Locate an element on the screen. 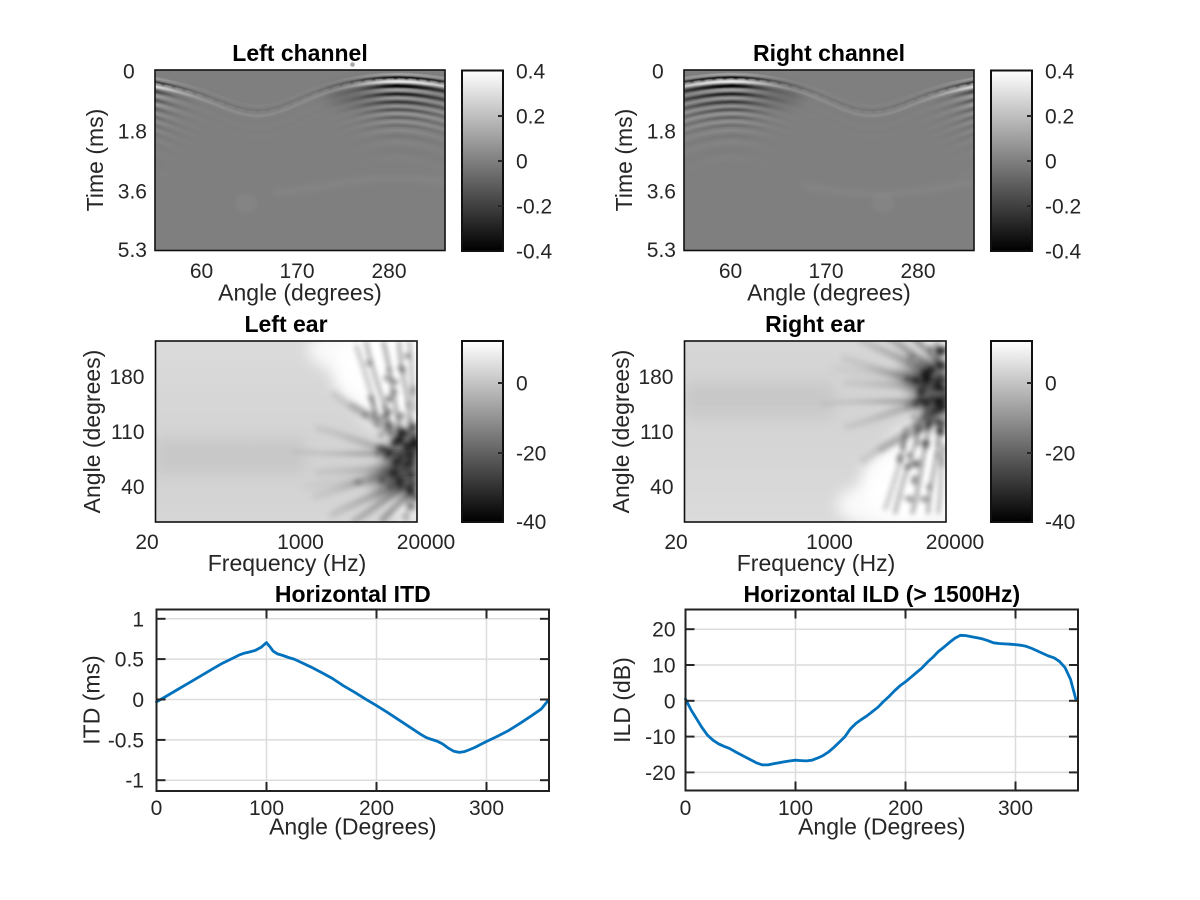  svg-text: 10 is located at coordinates (663, 666).